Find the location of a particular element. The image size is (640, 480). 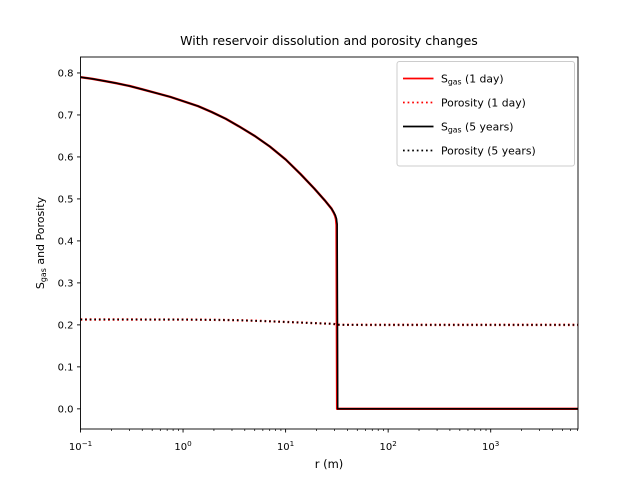

y-axis-label-text: Sgas and Porosity is located at coordinates (41, 242).